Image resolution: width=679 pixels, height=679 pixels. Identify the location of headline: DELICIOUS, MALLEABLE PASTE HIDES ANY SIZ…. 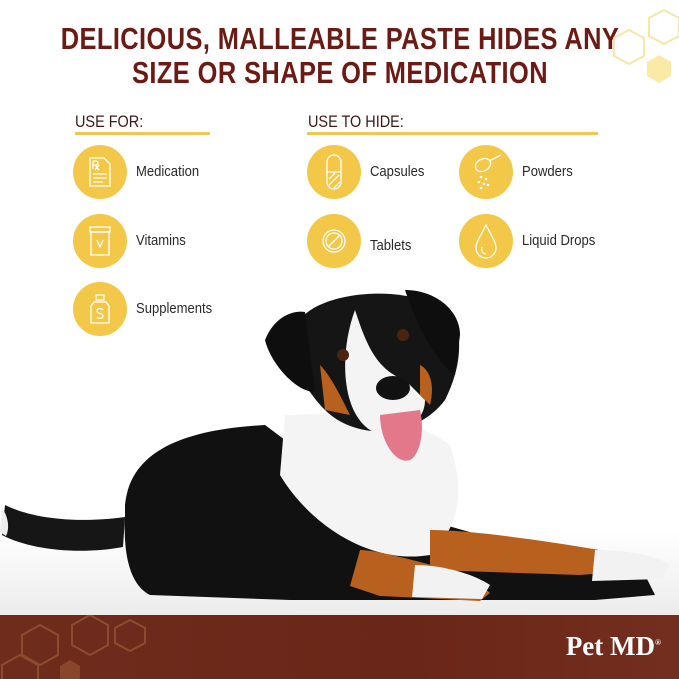
(339, 50).